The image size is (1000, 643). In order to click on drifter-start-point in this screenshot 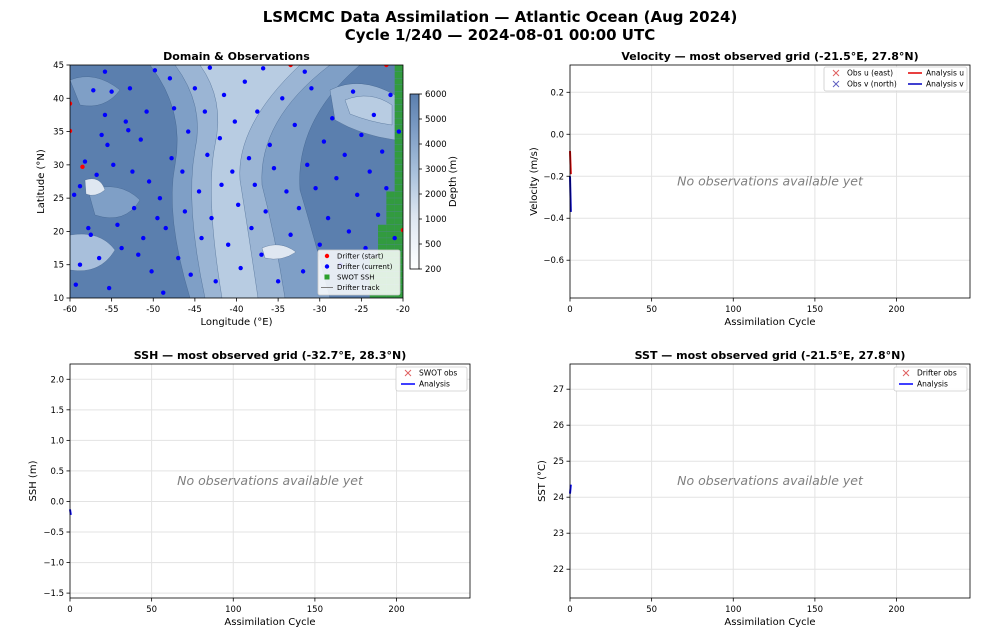, I will do `click(401, 230)`.